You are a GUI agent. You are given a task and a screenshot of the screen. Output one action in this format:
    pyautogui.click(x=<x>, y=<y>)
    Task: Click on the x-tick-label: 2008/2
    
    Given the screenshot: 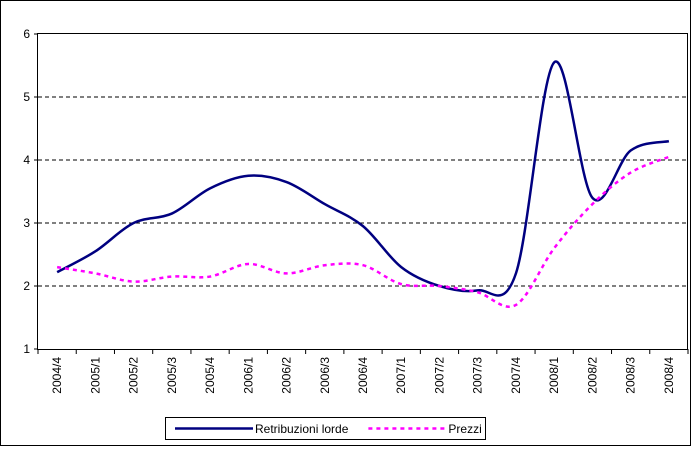 What is the action you would take?
    pyautogui.click(x=592, y=375)
    